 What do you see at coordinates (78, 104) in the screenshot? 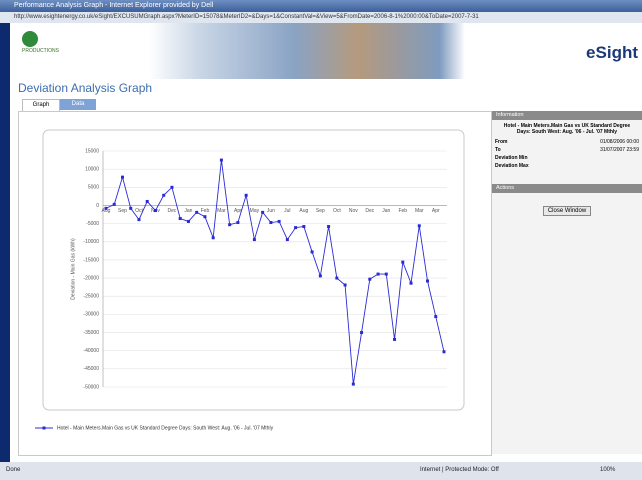
I see `tab: Data` at bounding box center [78, 104].